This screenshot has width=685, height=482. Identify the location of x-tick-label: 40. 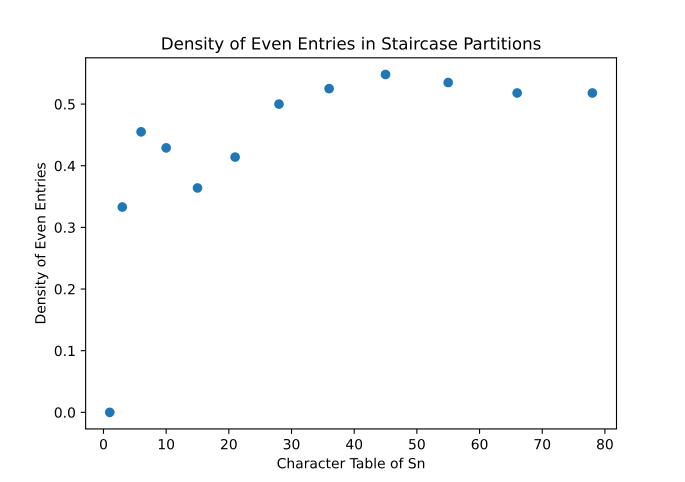
(354, 444).